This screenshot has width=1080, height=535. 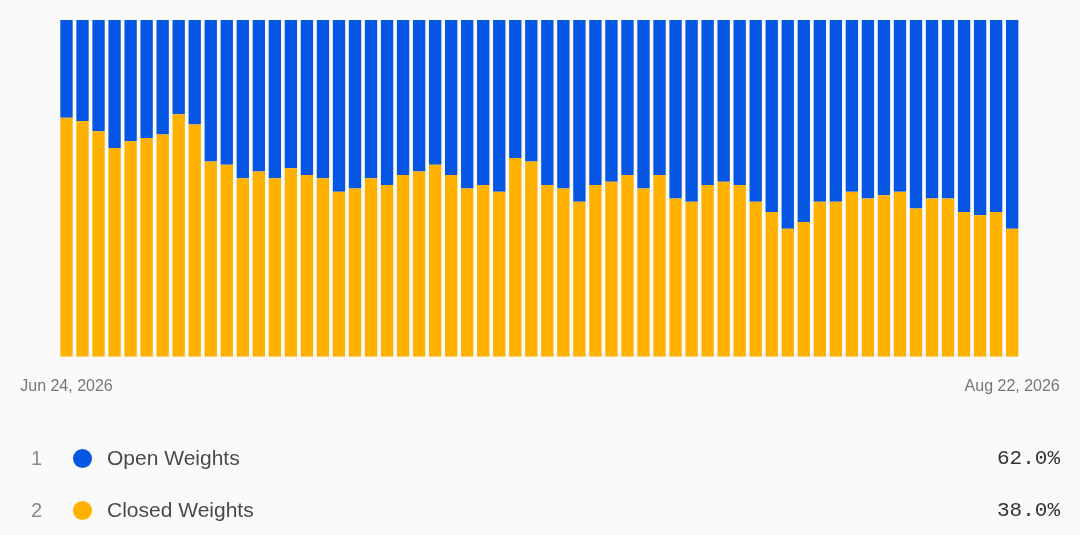 I want to click on legend-label: Closed Weights, so click(x=181, y=510).